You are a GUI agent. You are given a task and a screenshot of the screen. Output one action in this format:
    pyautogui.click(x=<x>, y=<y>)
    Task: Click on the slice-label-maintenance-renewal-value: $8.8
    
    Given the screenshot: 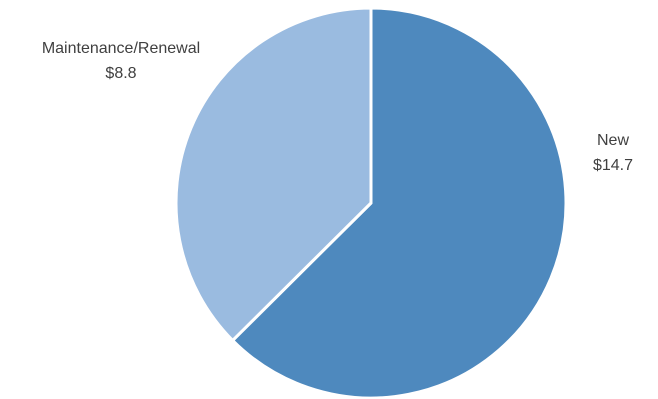 What is the action you would take?
    pyautogui.click(x=120, y=73)
    